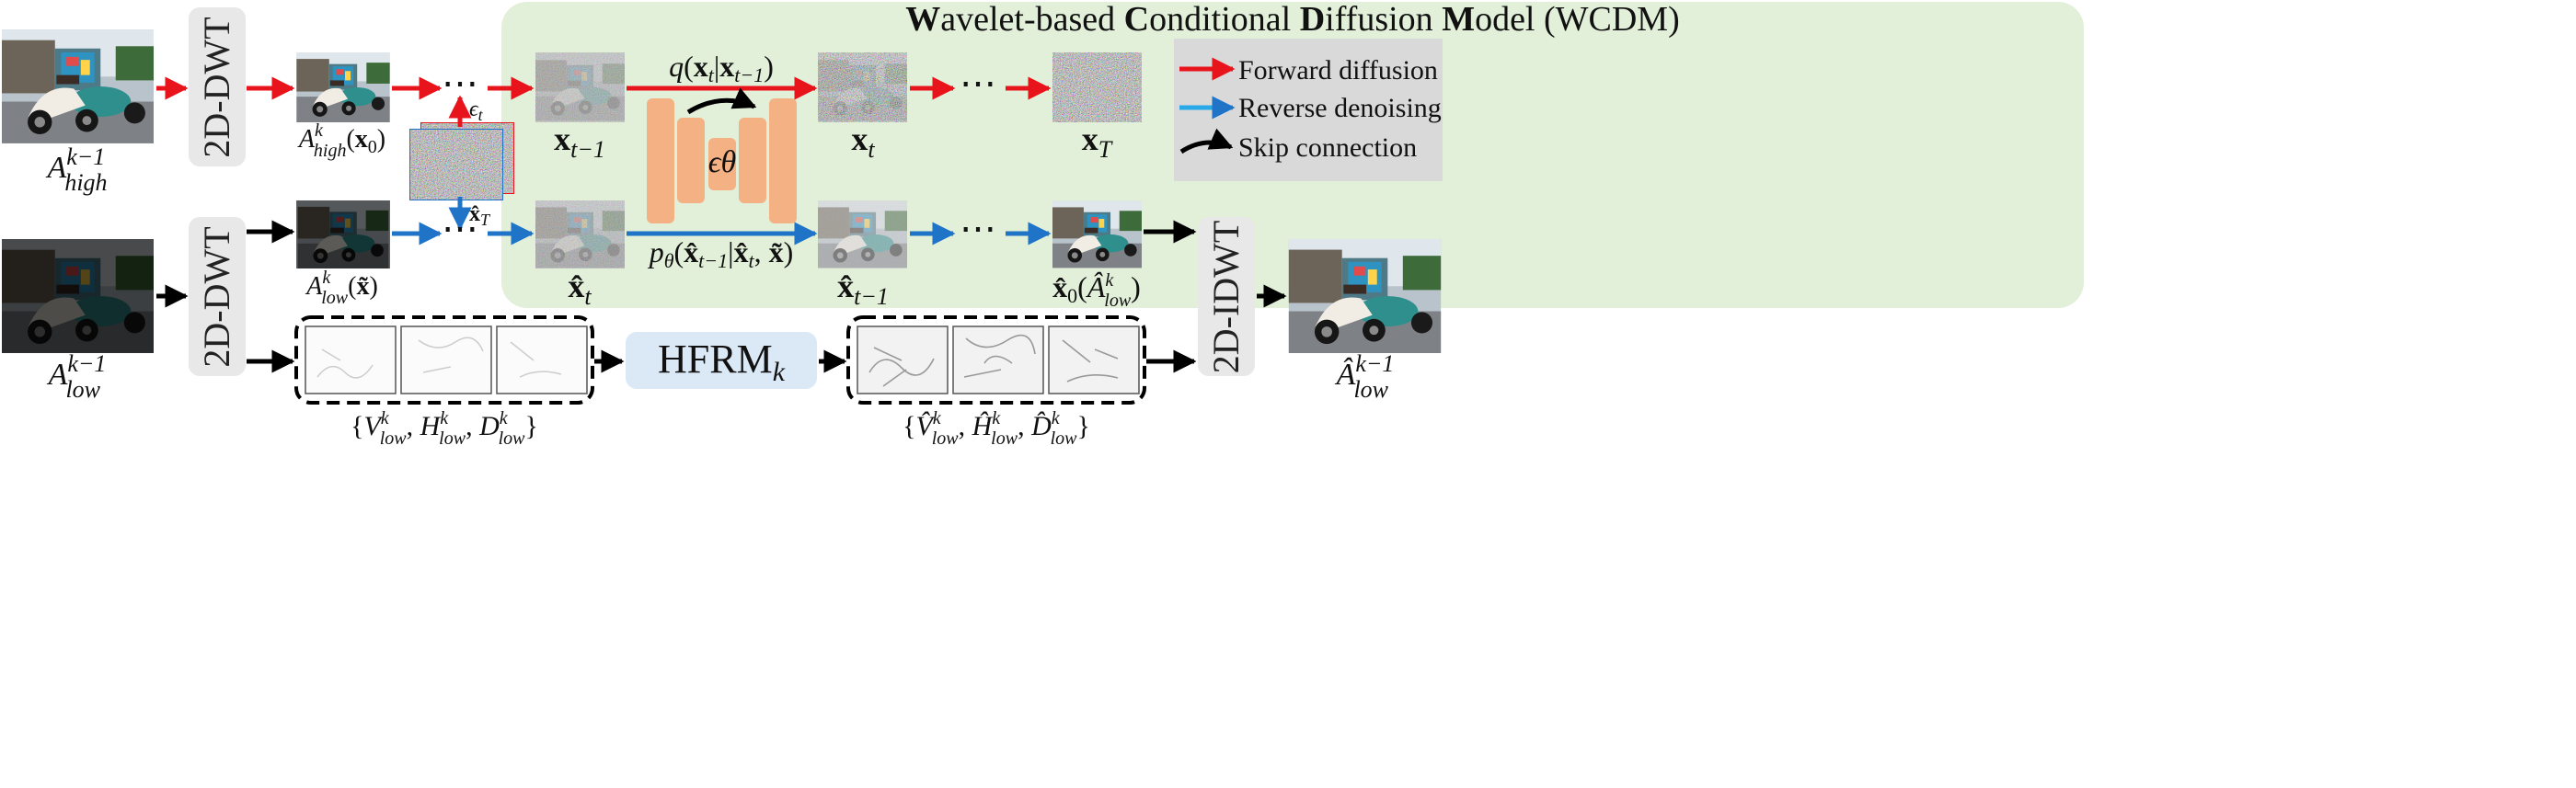 The height and width of the screenshot is (788, 2576). What do you see at coordinates (476, 110) in the screenshot?
I see `label-eps-t: ϵt` at bounding box center [476, 110].